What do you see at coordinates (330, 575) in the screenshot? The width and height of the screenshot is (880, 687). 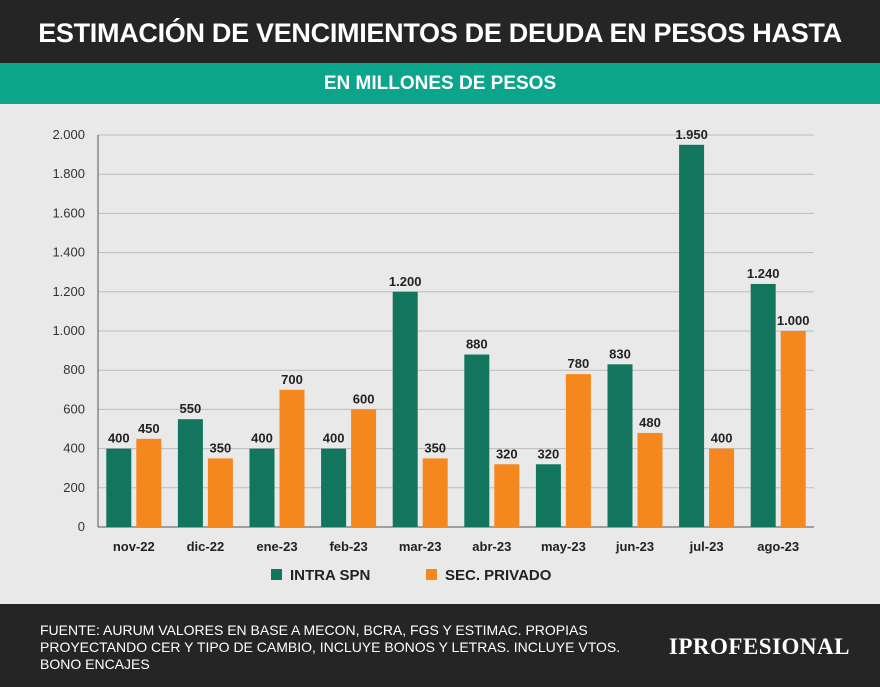 I see `legend-label: INTRA SPN` at bounding box center [330, 575].